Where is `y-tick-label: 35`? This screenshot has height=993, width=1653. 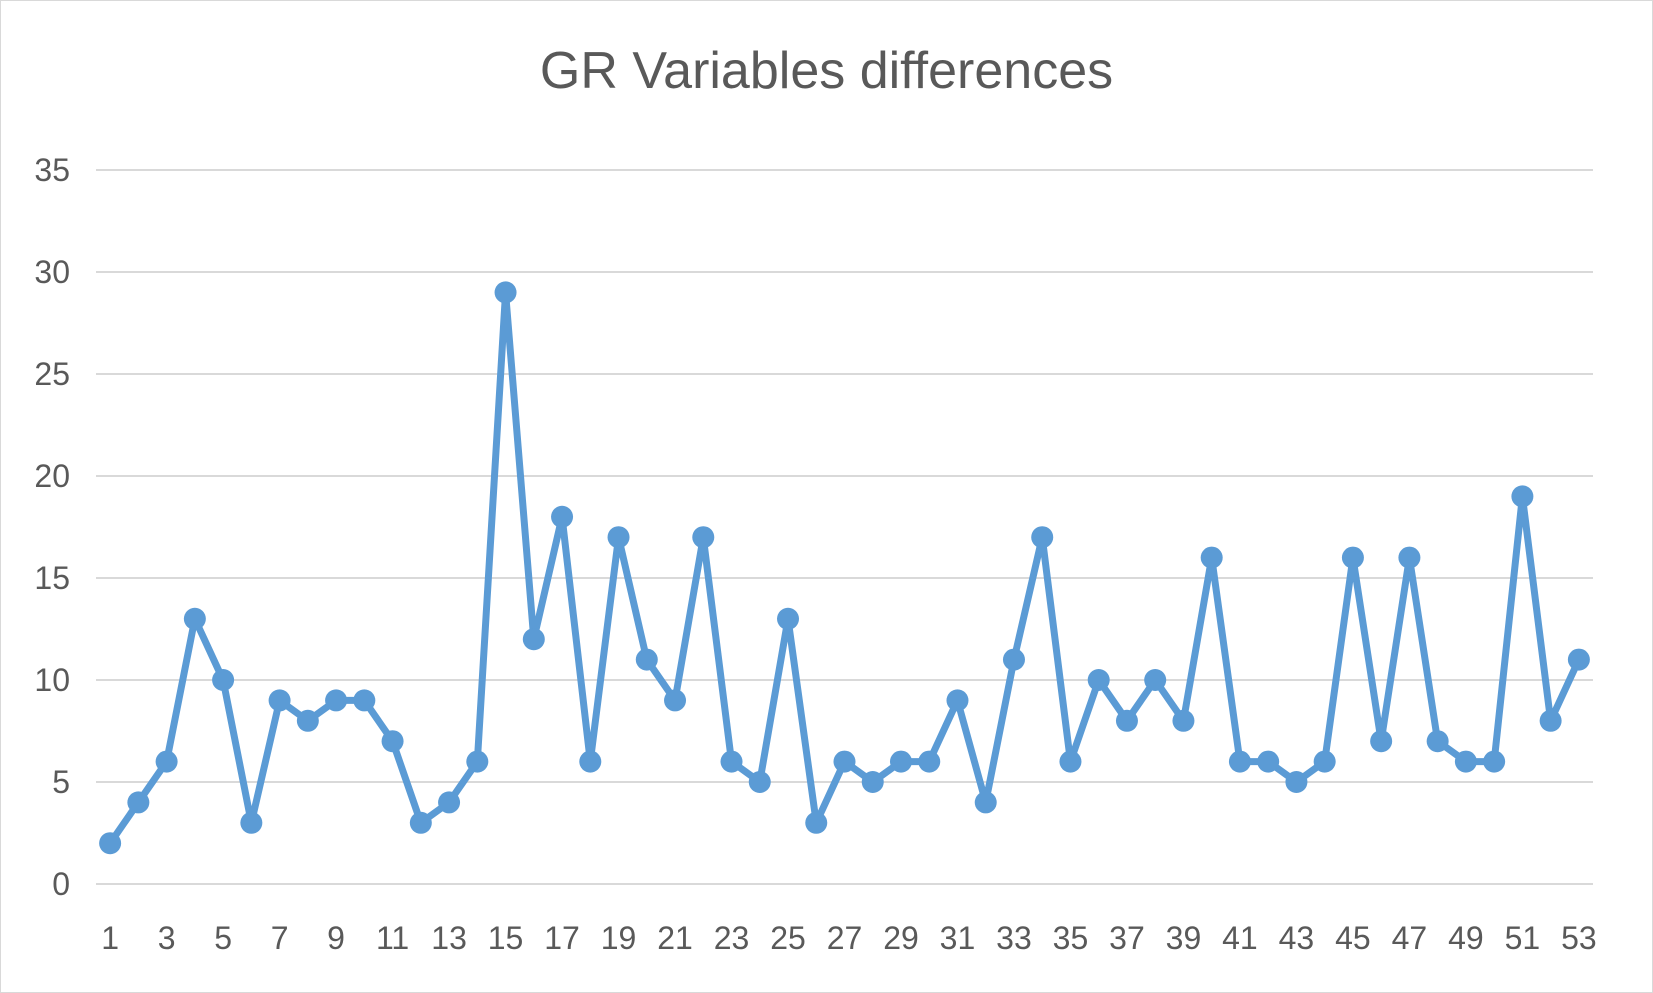 y-tick-label: 35 is located at coordinates (52, 170).